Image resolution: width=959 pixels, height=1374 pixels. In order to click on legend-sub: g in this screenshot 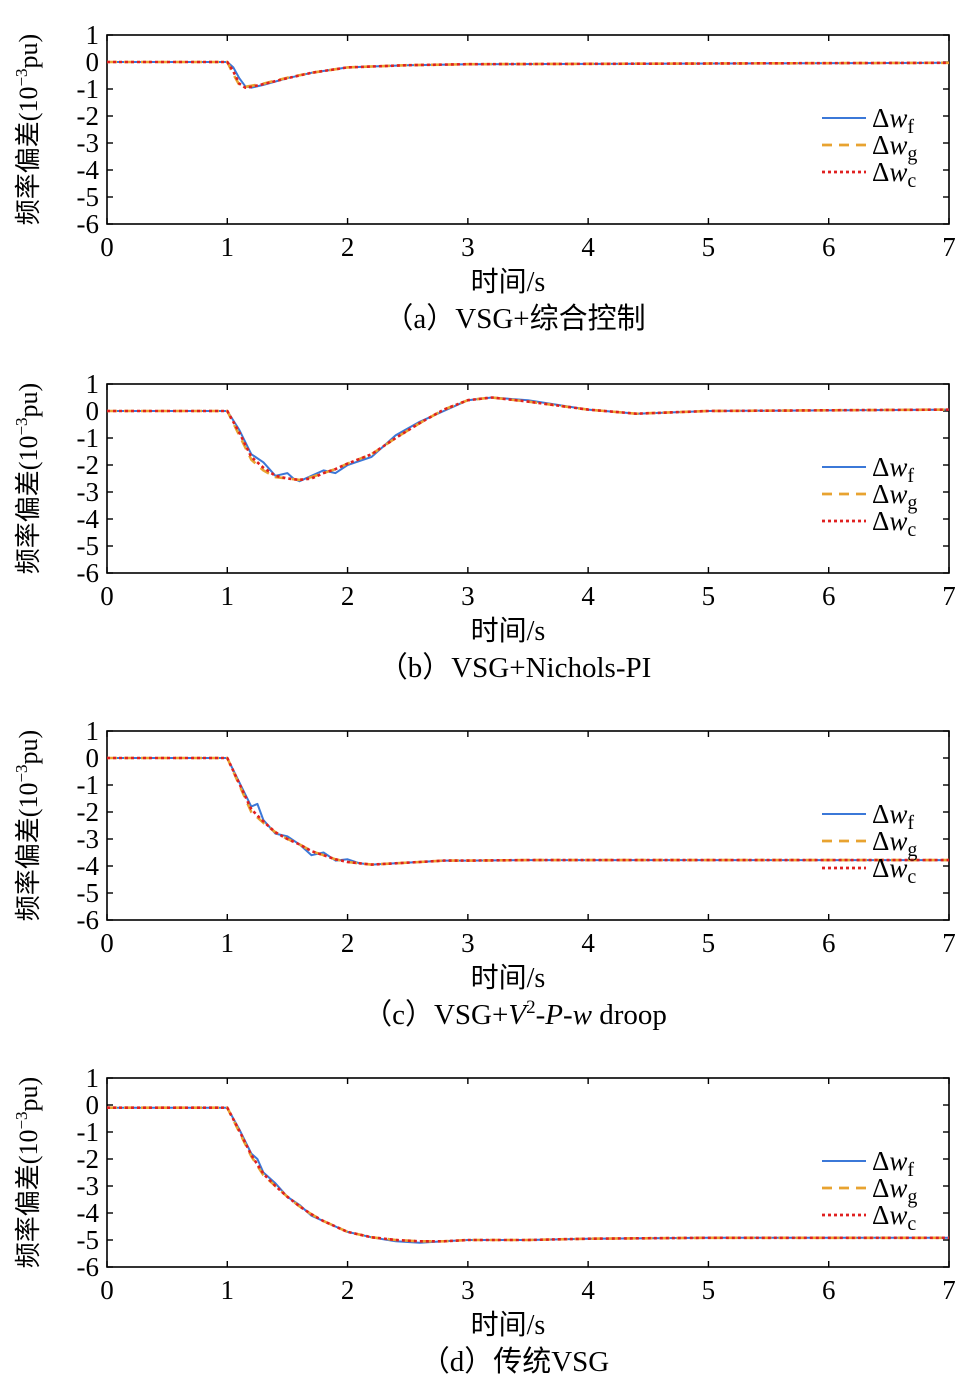, I will do `click(912, 154)`.